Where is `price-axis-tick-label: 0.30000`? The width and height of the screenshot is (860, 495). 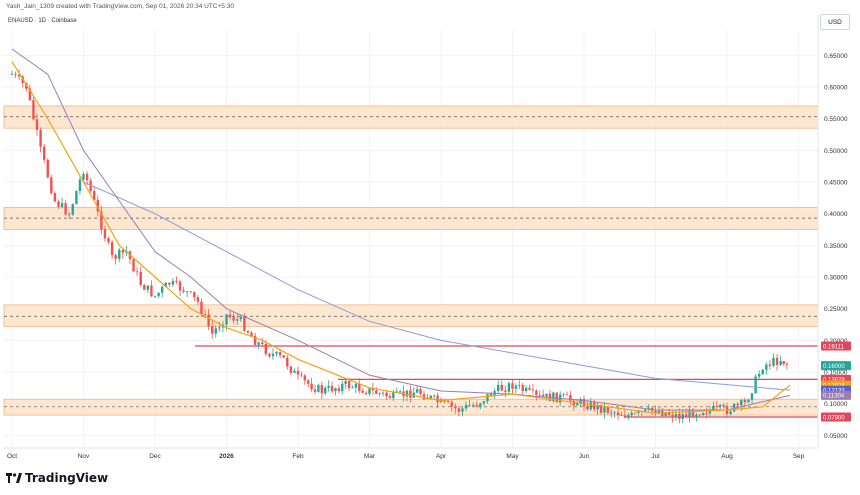 price-axis-tick-label: 0.30000 is located at coordinates (836, 278).